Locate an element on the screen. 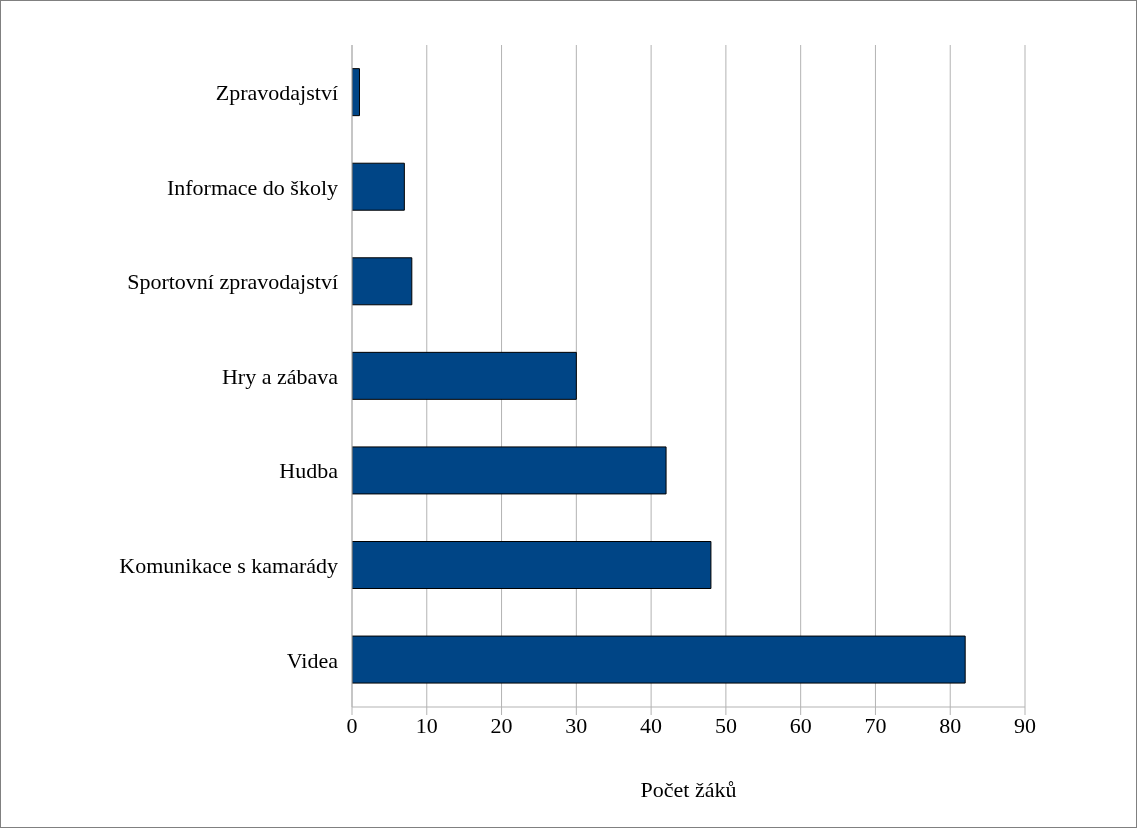 Image resolution: width=1137 pixels, height=828 pixels. x-tick-label: 80 is located at coordinates (950, 725).